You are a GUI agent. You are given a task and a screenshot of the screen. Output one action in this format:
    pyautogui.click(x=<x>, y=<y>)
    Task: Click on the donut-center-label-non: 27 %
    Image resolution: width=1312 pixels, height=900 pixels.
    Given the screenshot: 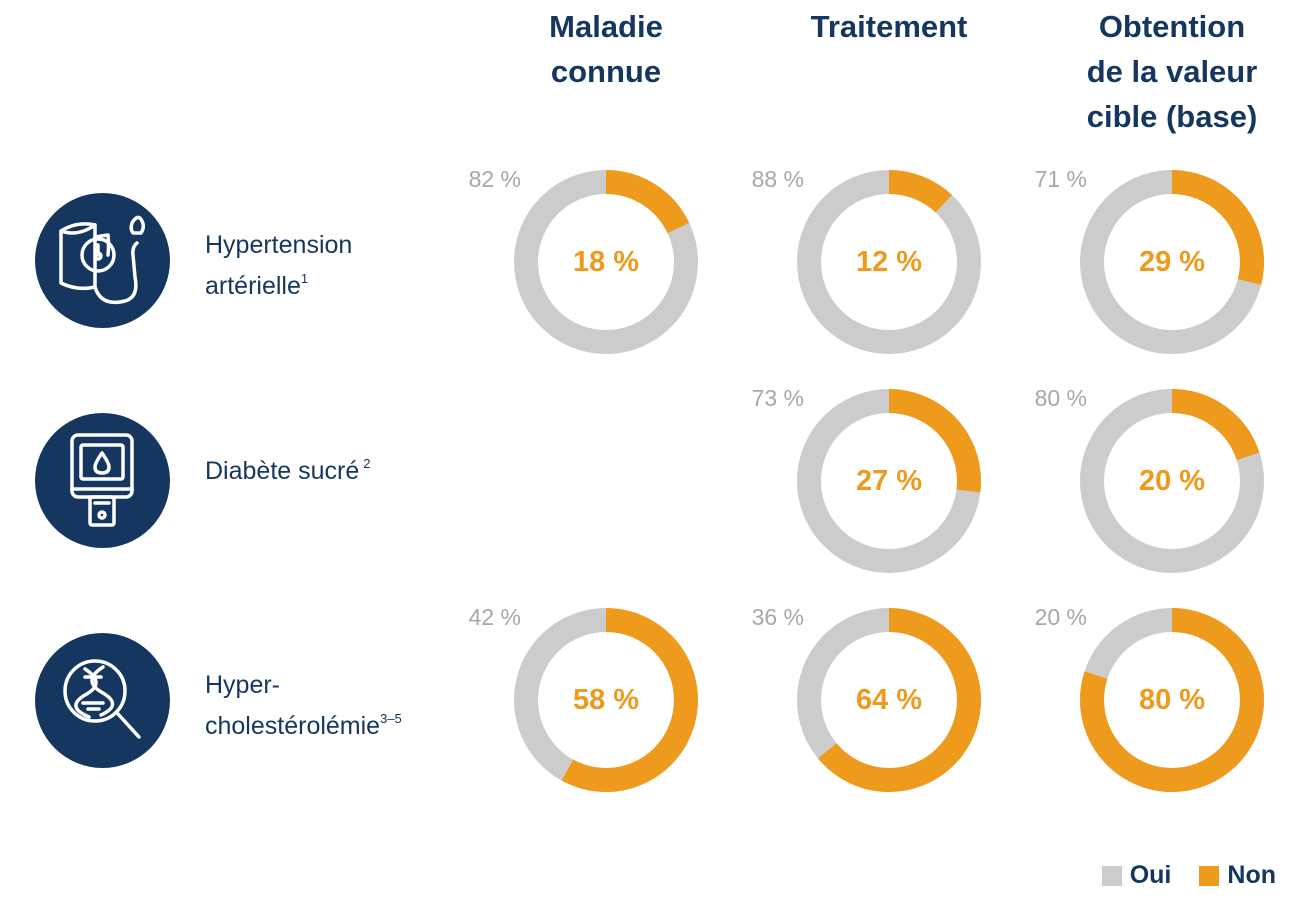 What is the action you would take?
    pyautogui.click(x=889, y=481)
    